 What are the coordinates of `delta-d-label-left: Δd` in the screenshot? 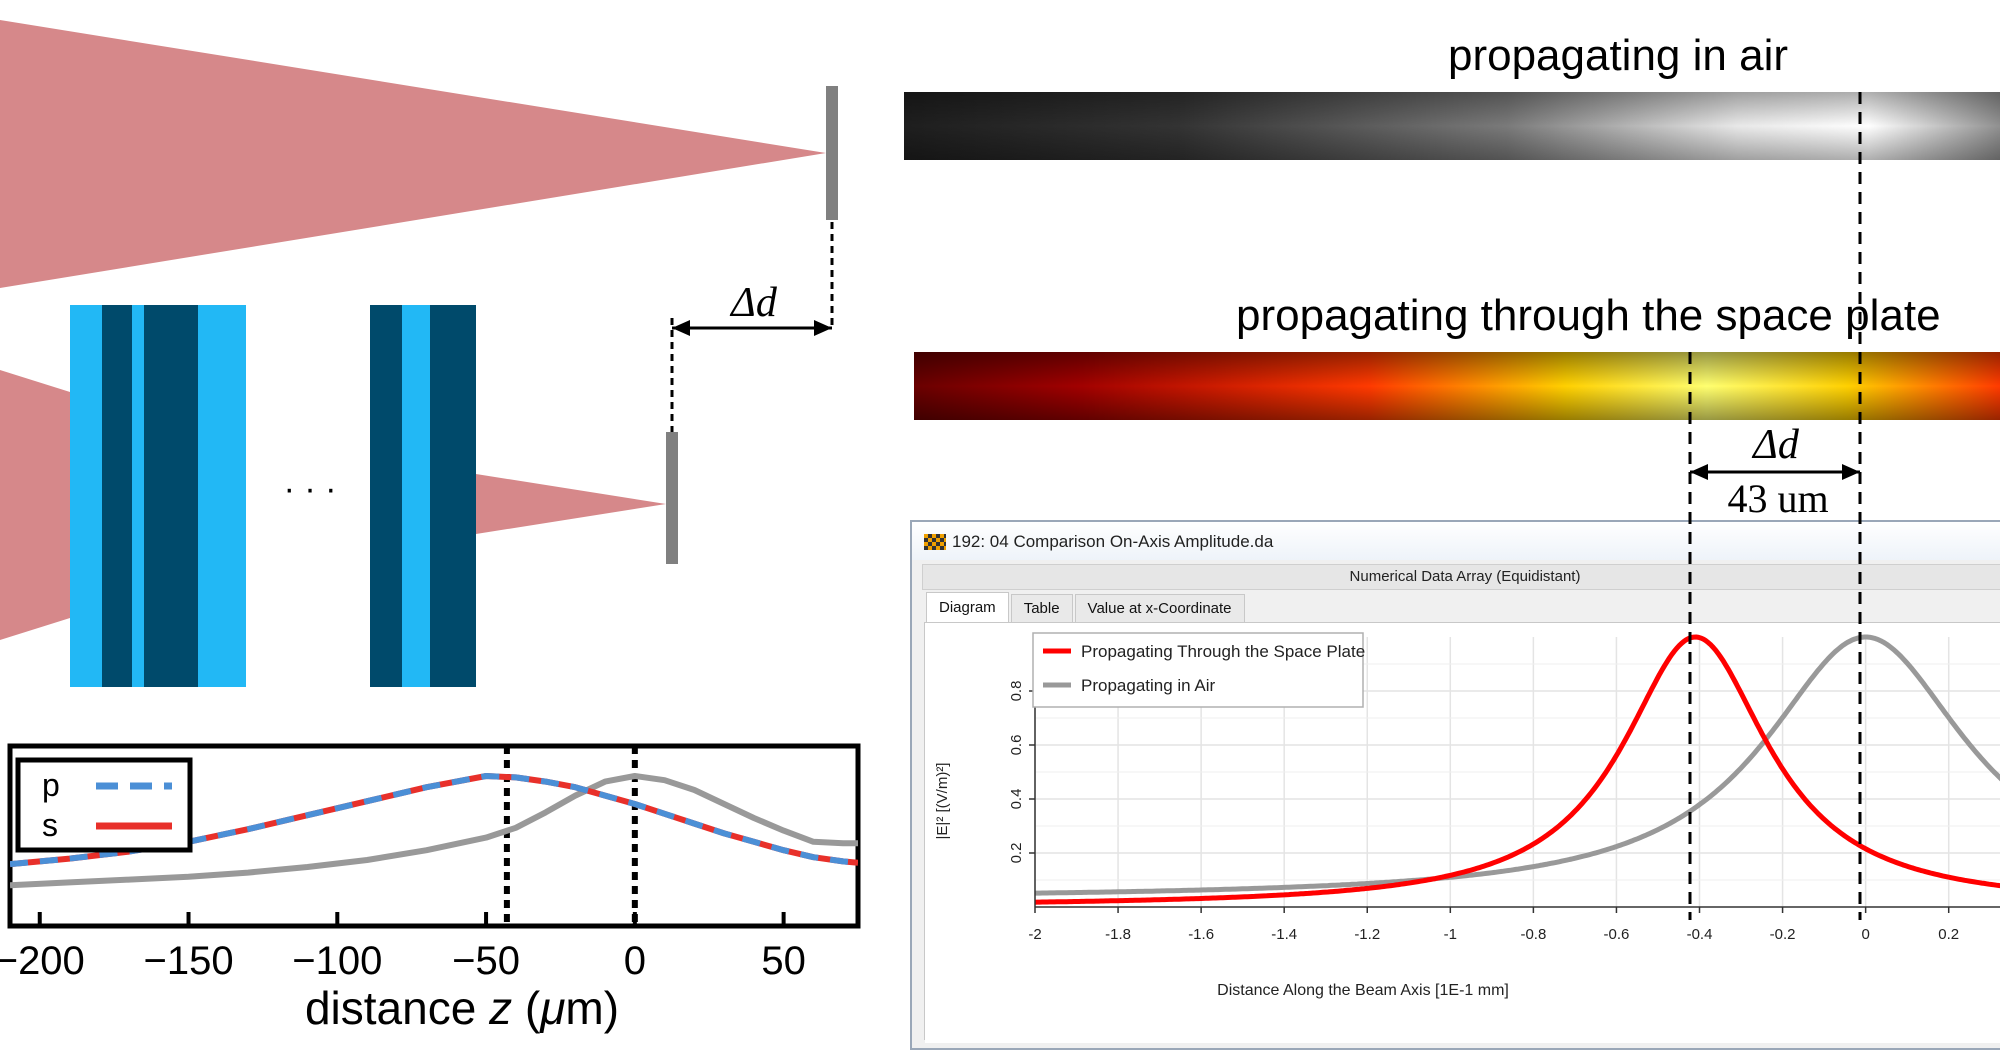 It's located at (753, 303).